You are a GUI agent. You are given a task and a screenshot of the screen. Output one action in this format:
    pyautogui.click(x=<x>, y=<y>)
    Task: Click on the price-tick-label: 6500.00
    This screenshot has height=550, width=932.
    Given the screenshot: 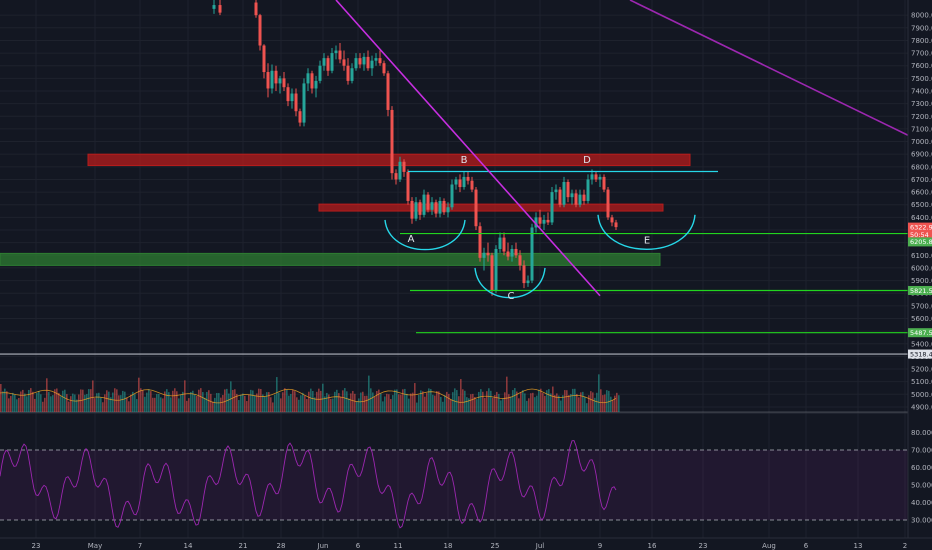 What is the action you would take?
    pyautogui.click(x=921, y=205)
    